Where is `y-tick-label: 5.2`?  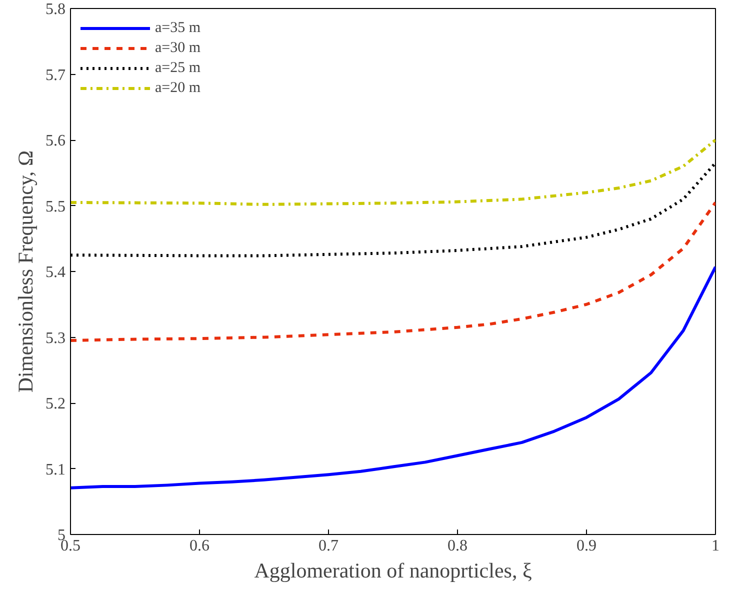
y-tick-label: 5.2 is located at coordinates (56, 404).